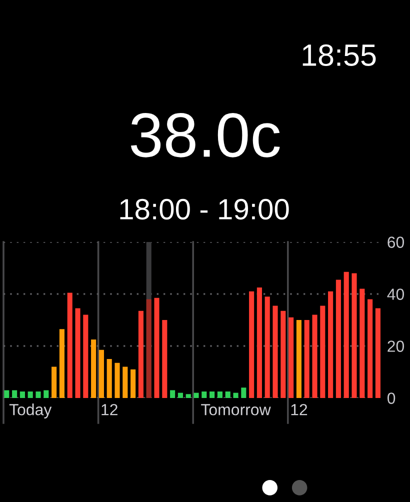 Image resolution: width=410 pixels, height=502 pixels. Describe the element at coordinates (339, 55) in the screenshot. I see `text: 18:55` at that location.